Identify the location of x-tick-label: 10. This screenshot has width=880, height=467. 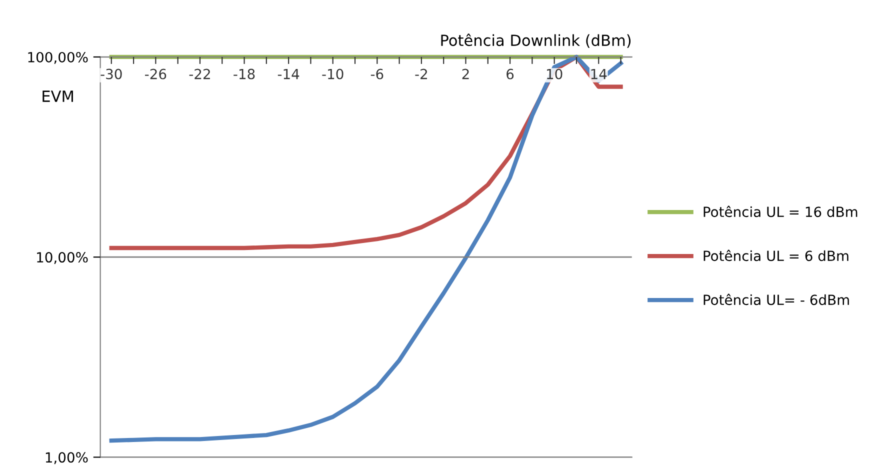
(554, 74).